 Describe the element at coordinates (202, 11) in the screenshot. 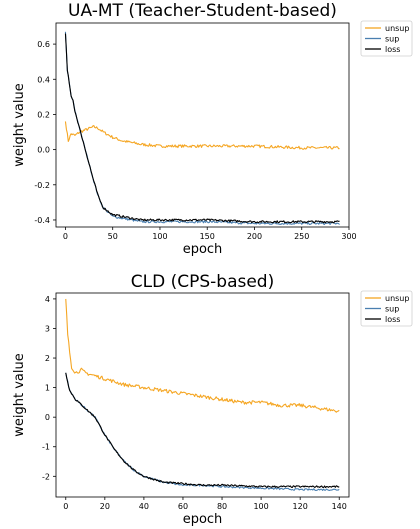

I see `chart-title: UA-MT (Teacher-Student-based)` at that location.